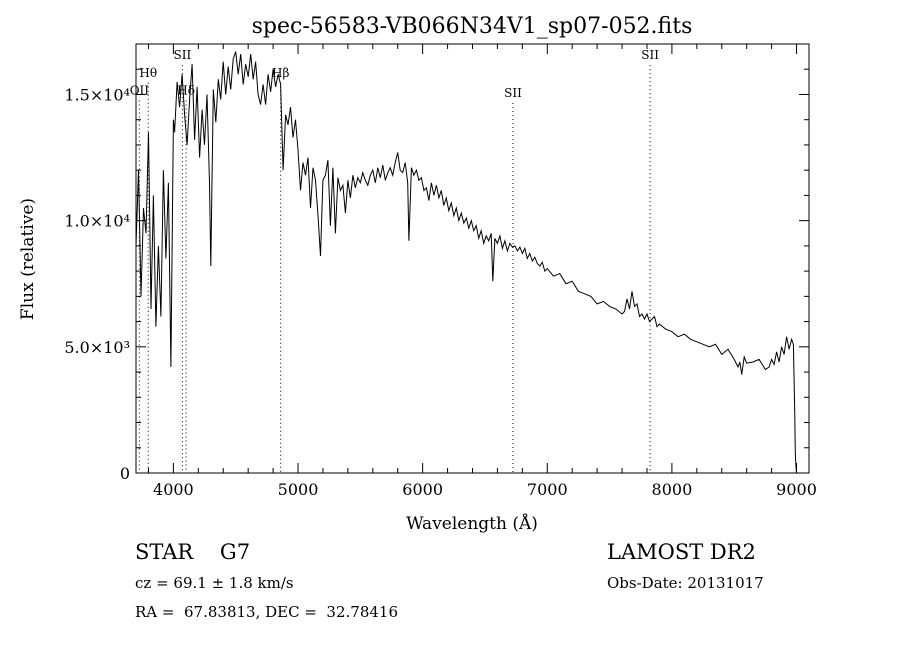 Image resolution: width=900 pixels, height=650 pixels. What do you see at coordinates (298, 489) in the screenshot?
I see `x-tick-label: 5000` at bounding box center [298, 489].